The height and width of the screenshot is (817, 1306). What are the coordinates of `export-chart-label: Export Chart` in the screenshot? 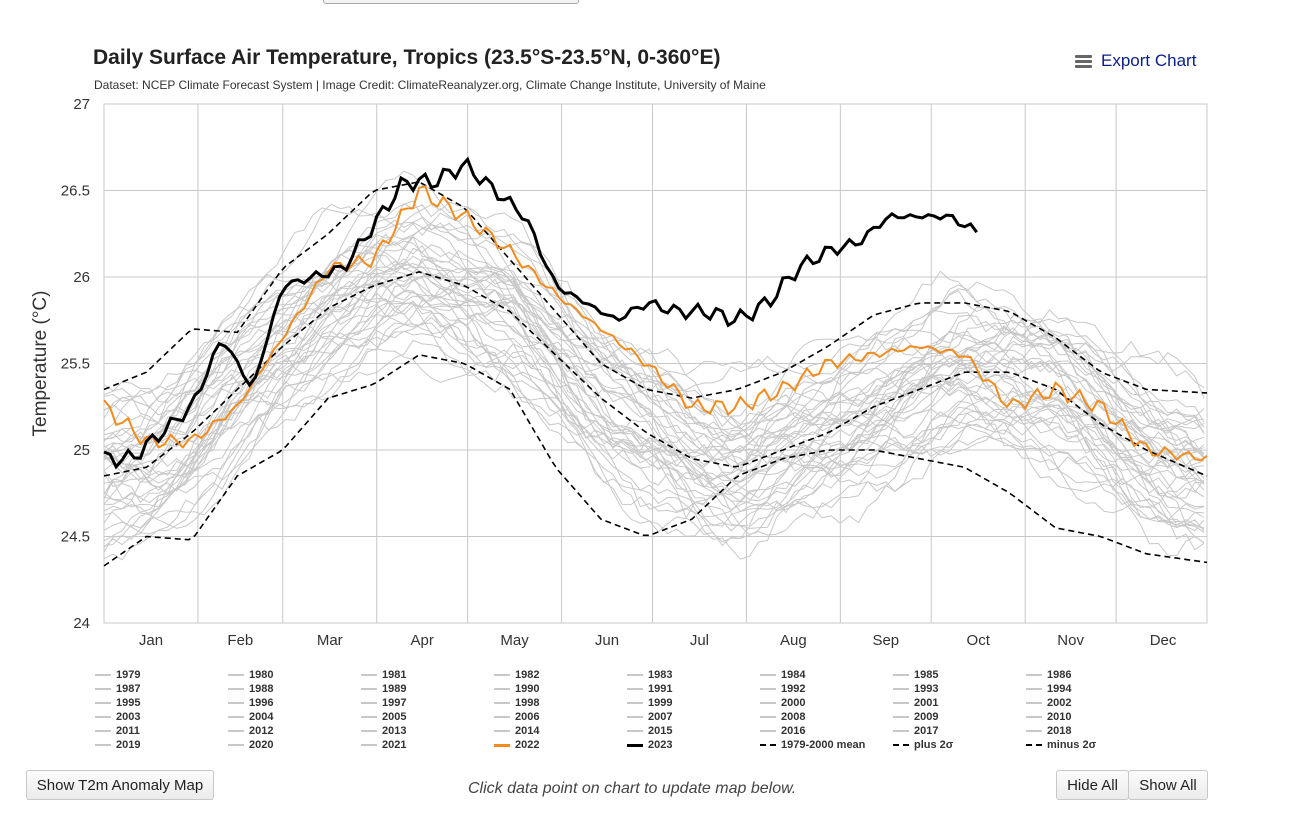 It's located at (1149, 60).